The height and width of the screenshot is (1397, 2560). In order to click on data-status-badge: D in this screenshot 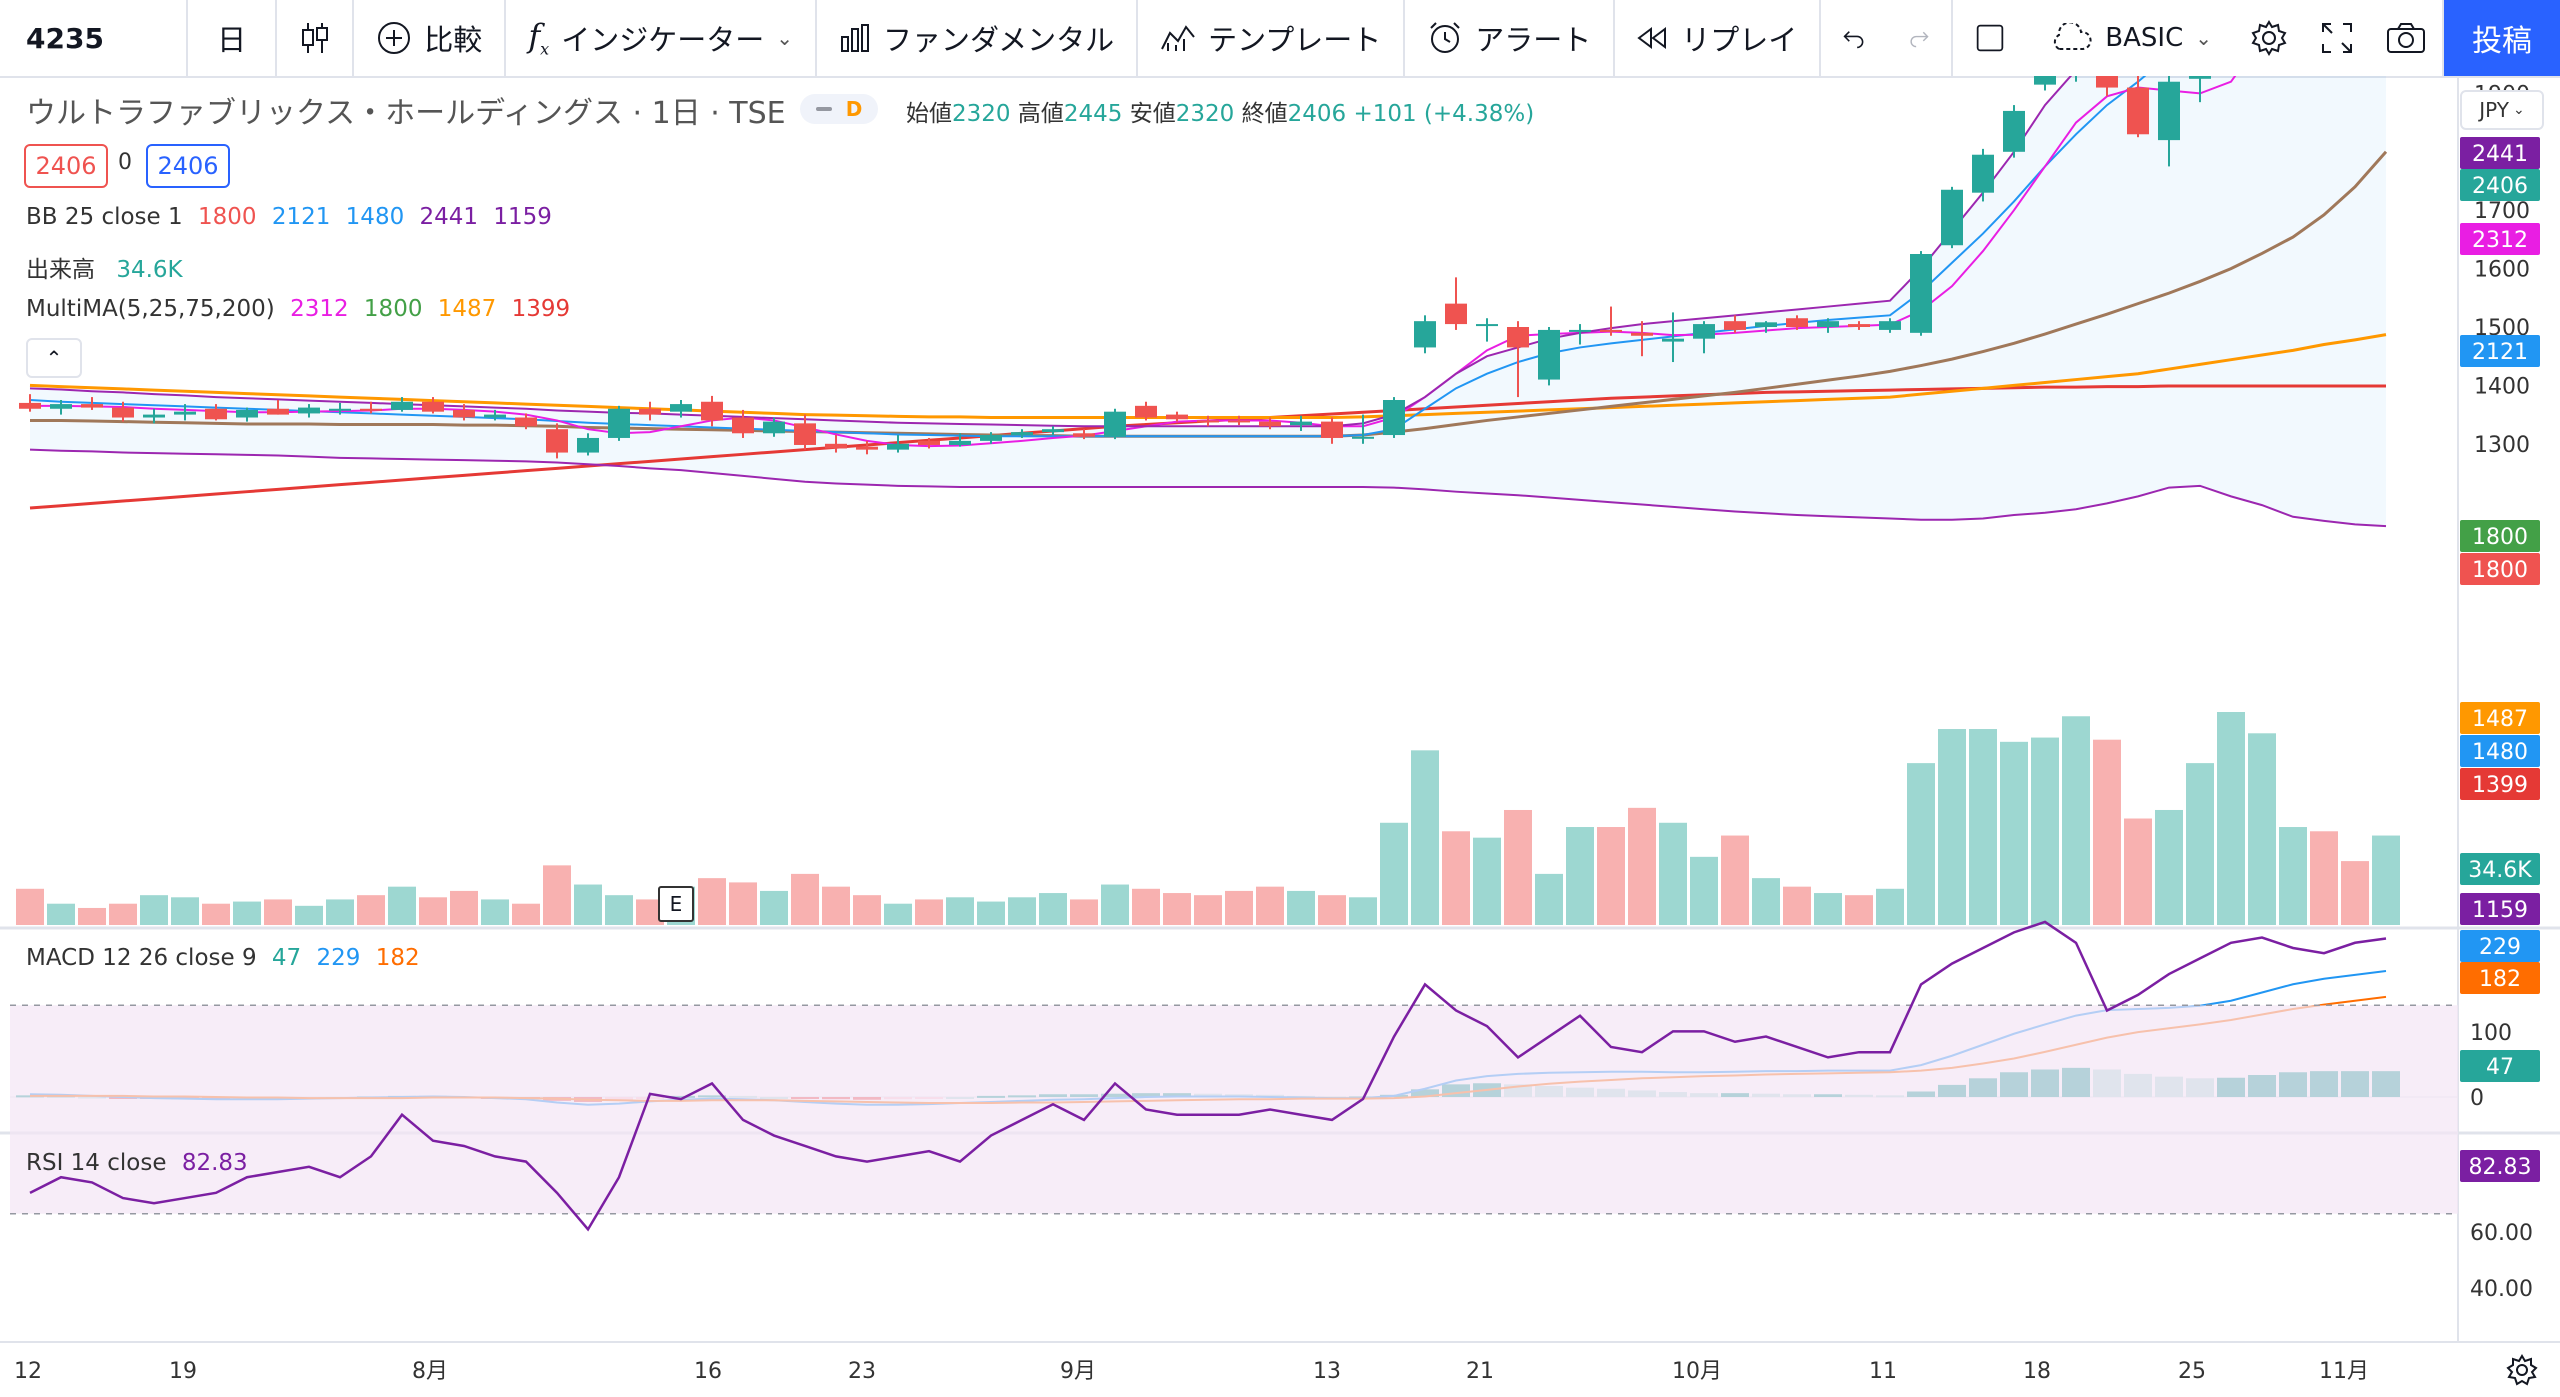, I will do `click(839, 109)`.